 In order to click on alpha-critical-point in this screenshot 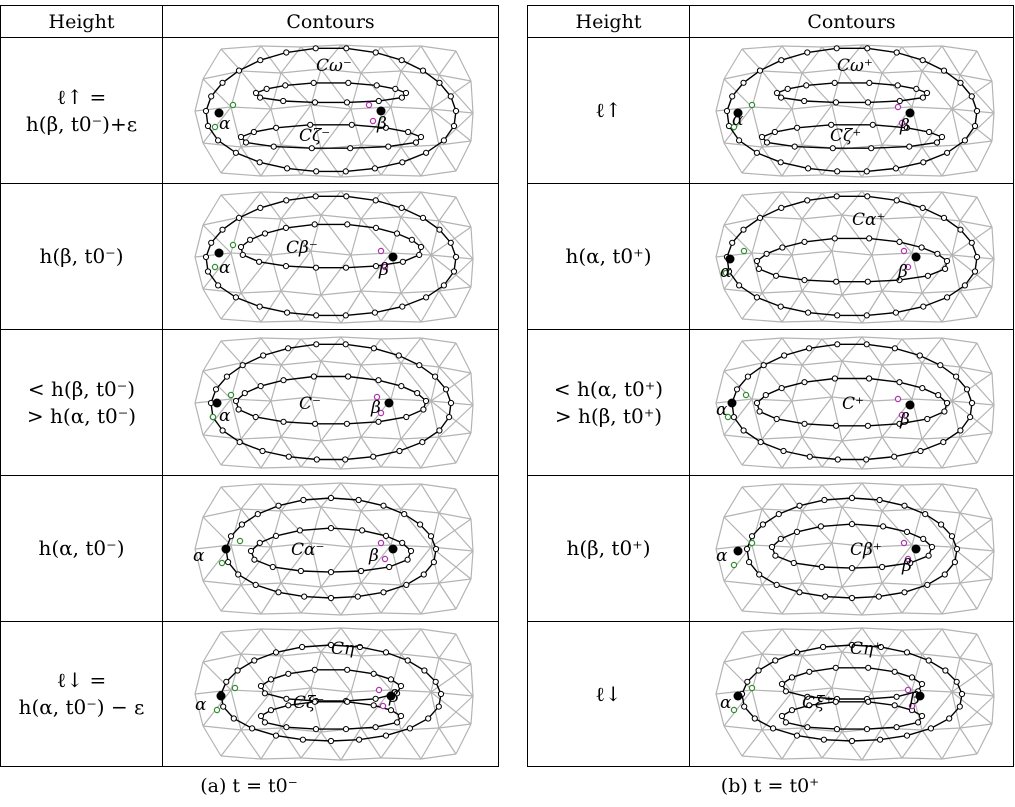, I will do `click(737, 112)`.